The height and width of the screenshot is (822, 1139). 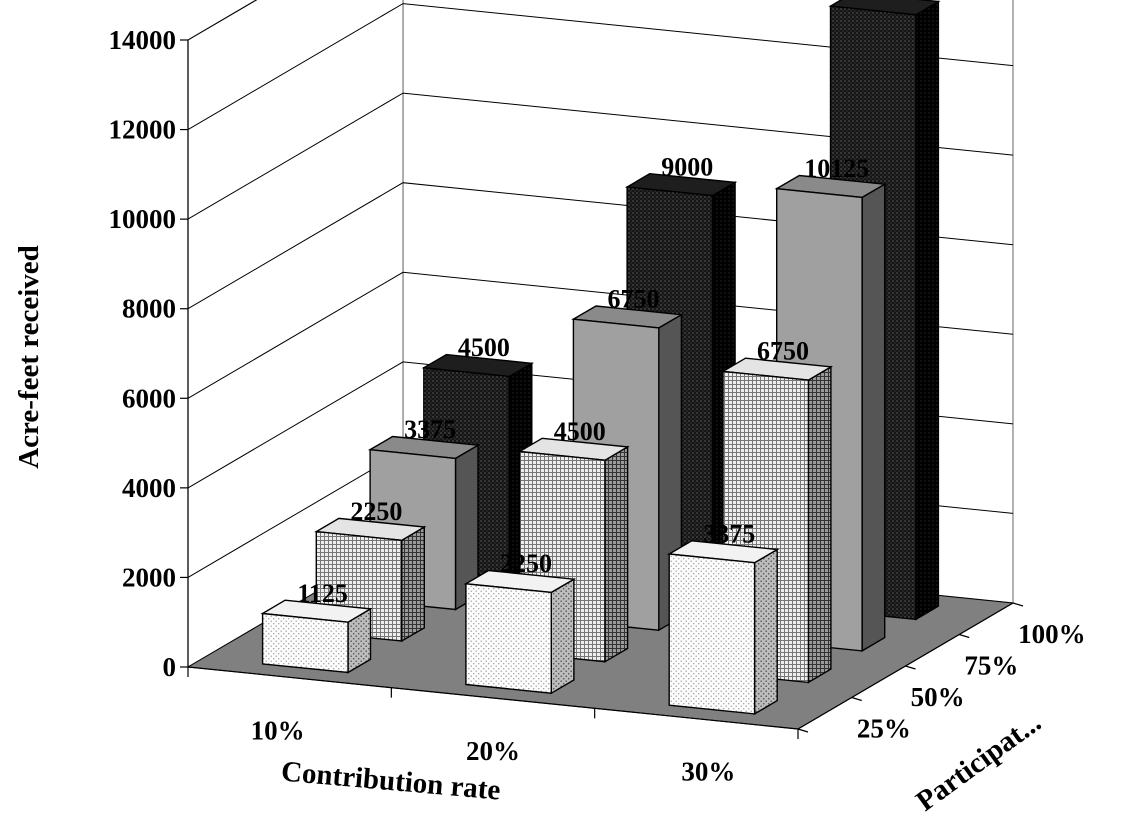 I want to click on z-tick-label: 50%, so click(x=938, y=697).